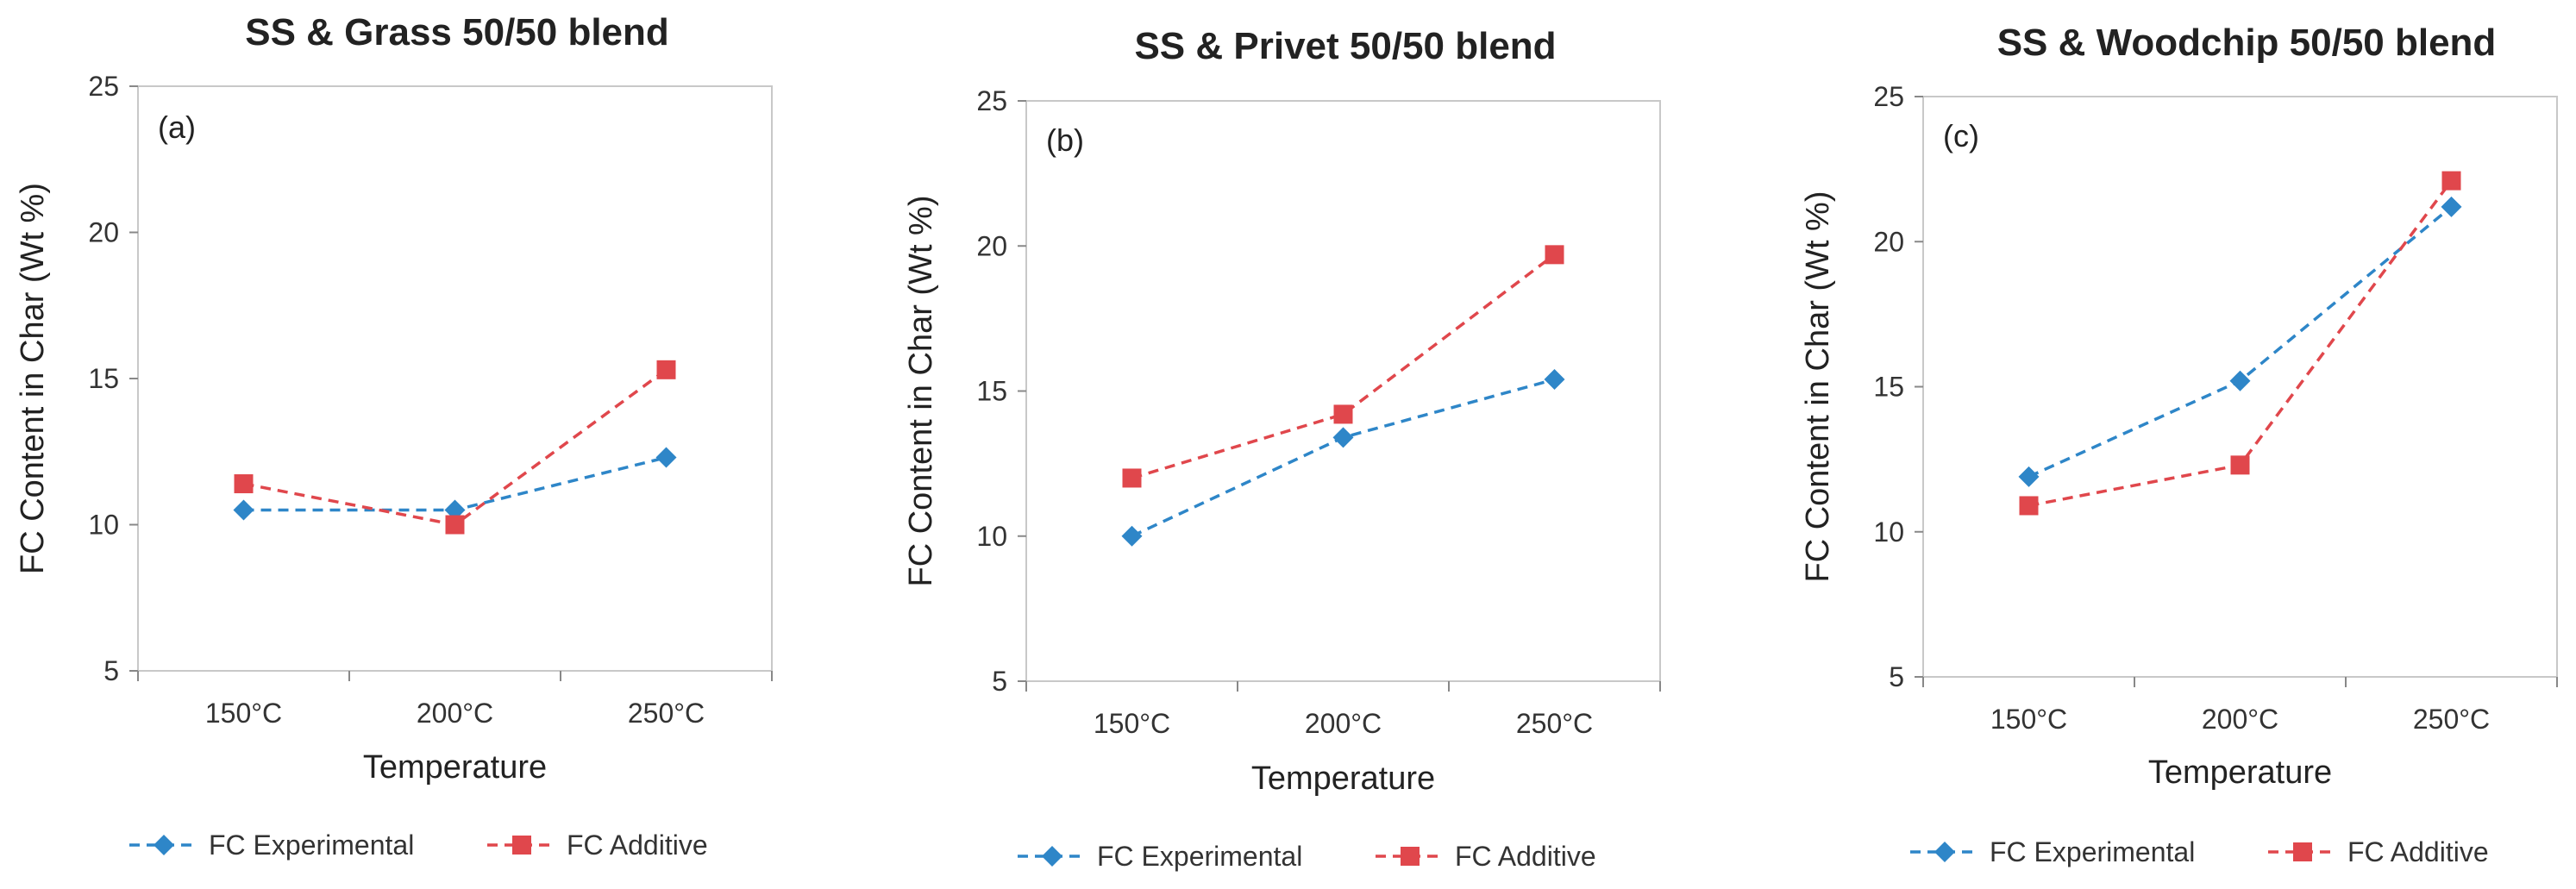 This screenshot has width=2576, height=889. Describe the element at coordinates (2247, 43) in the screenshot. I see `chart-title: SS & Woodchip 50/50 blend` at that location.